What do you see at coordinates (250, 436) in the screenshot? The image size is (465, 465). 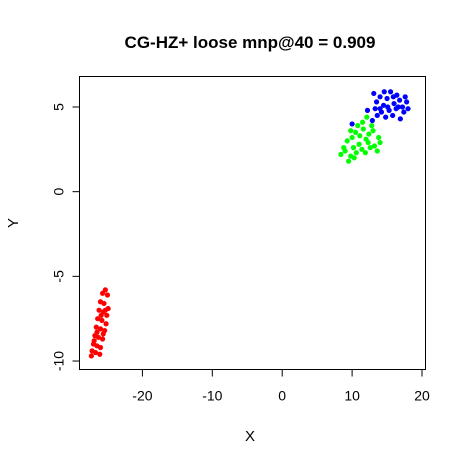 I see `x-axis-label: X` at bounding box center [250, 436].